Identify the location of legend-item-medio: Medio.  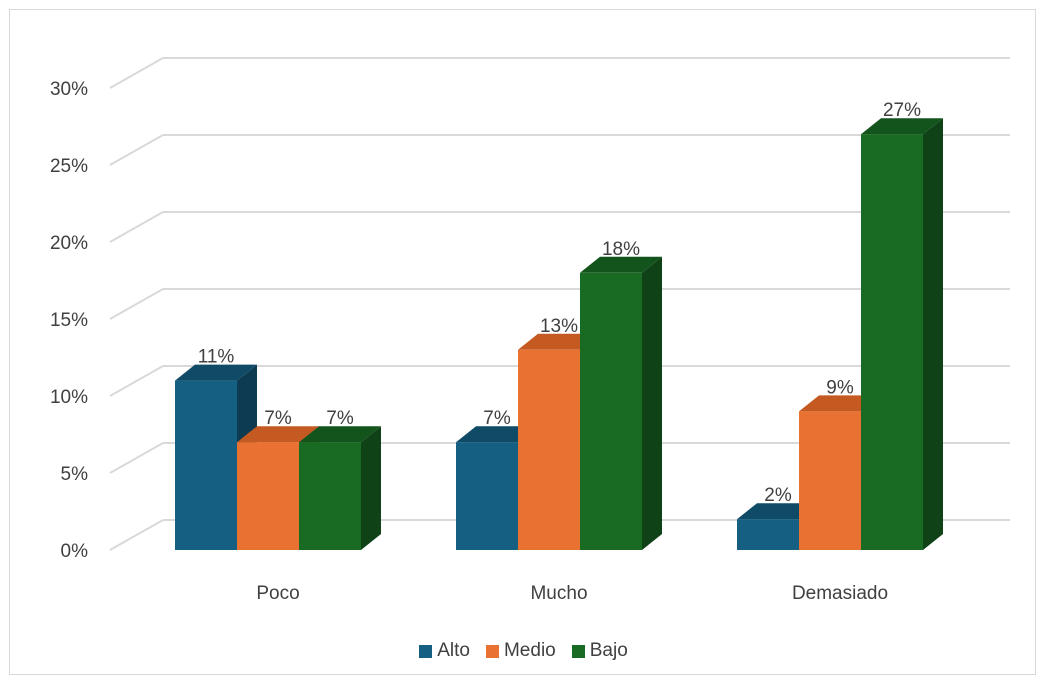
(520, 651).